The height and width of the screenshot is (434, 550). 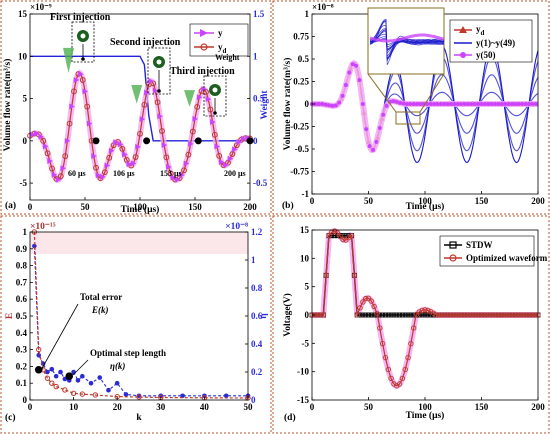 What do you see at coordinates (236, 227) in the screenshot?
I see `exponent2-c: ×10⁻⁸` at bounding box center [236, 227].